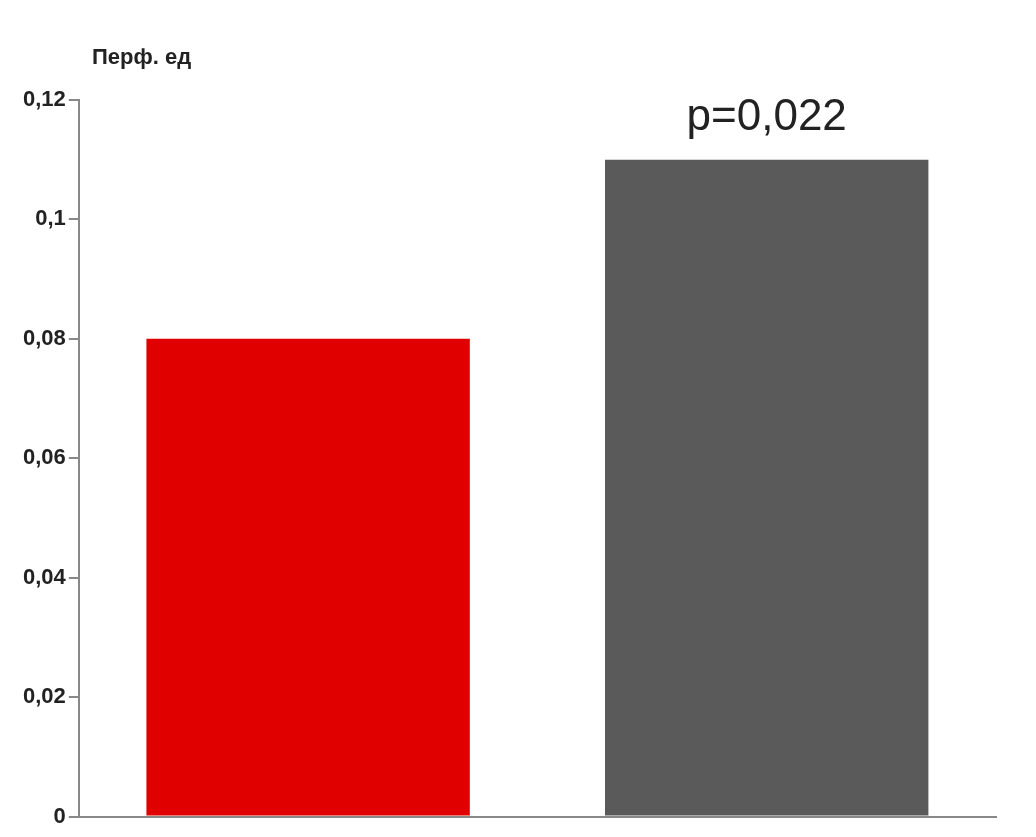  I want to click on y-axis-title: Перф. ед, so click(142, 56).